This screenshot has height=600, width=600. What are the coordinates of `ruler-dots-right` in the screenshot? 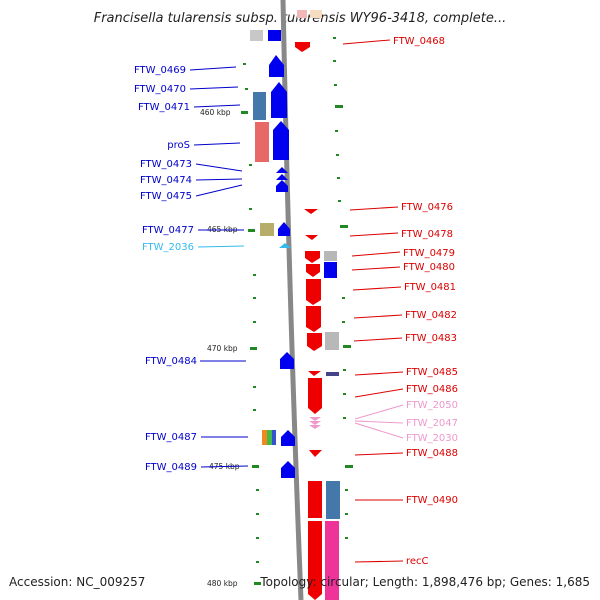 It's located at (340, 288).